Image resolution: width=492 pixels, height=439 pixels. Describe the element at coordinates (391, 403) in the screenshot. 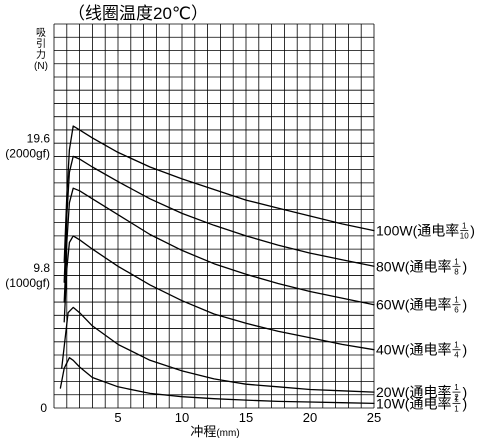

I see `series-label-name: 10W` at that location.